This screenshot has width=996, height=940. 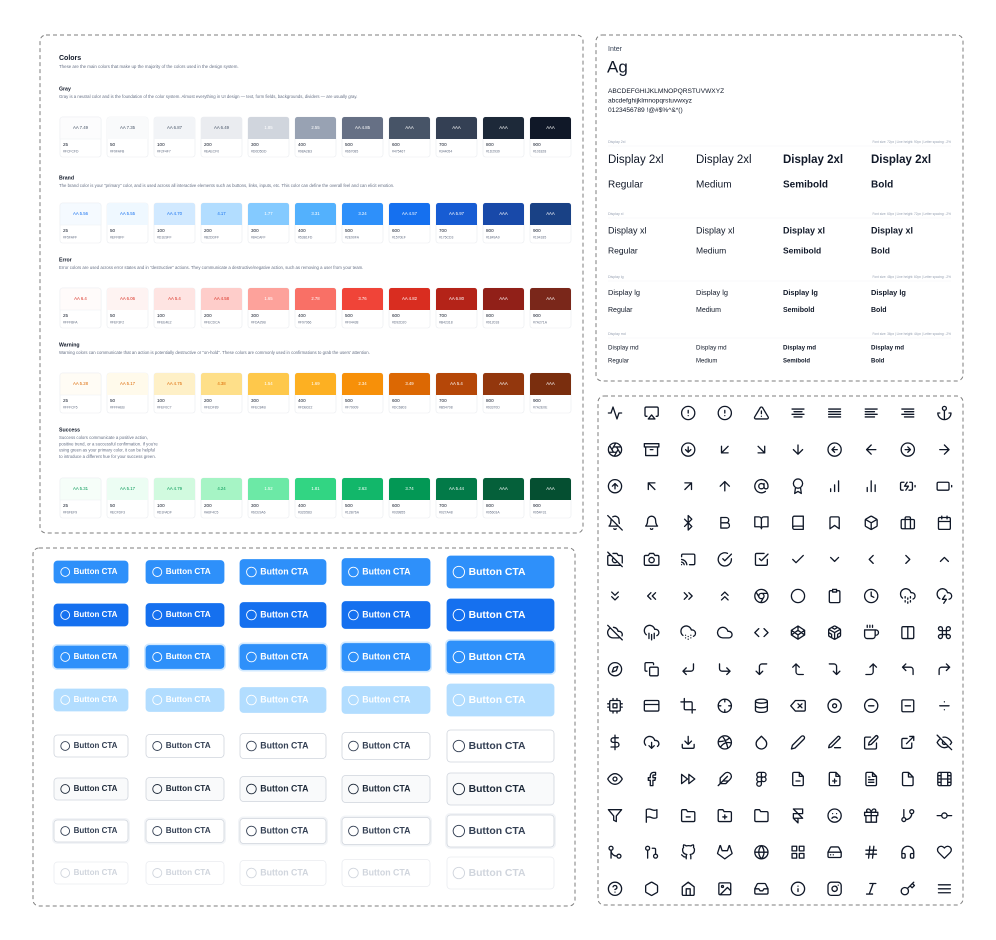 I want to click on swatch-shade: 300, so click(x=255, y=400).